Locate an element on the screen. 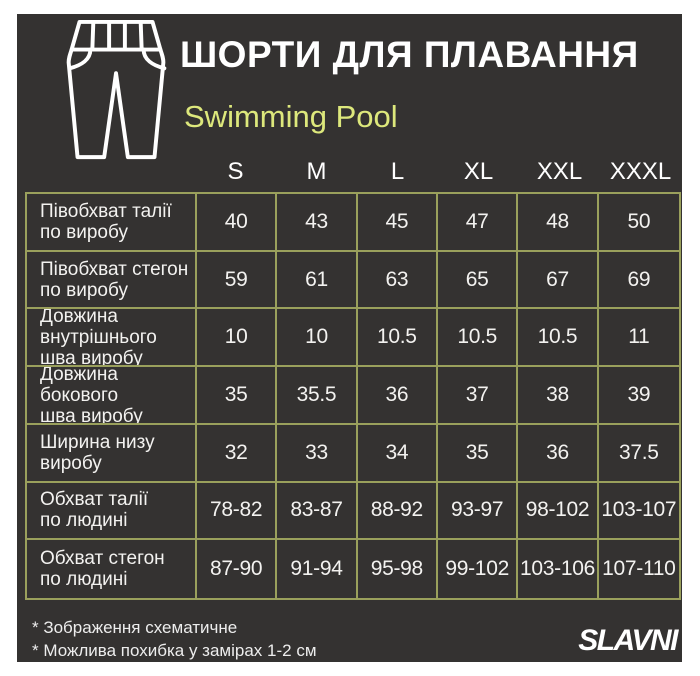  table-cell: 33 is located at coordinates (317, 453).